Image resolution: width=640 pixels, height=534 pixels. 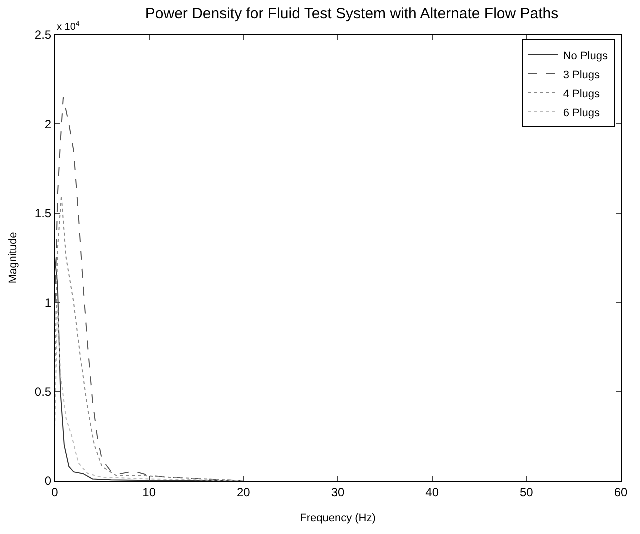 I want to click on y-tick-label: 0.5, so click(x=43, y=392).